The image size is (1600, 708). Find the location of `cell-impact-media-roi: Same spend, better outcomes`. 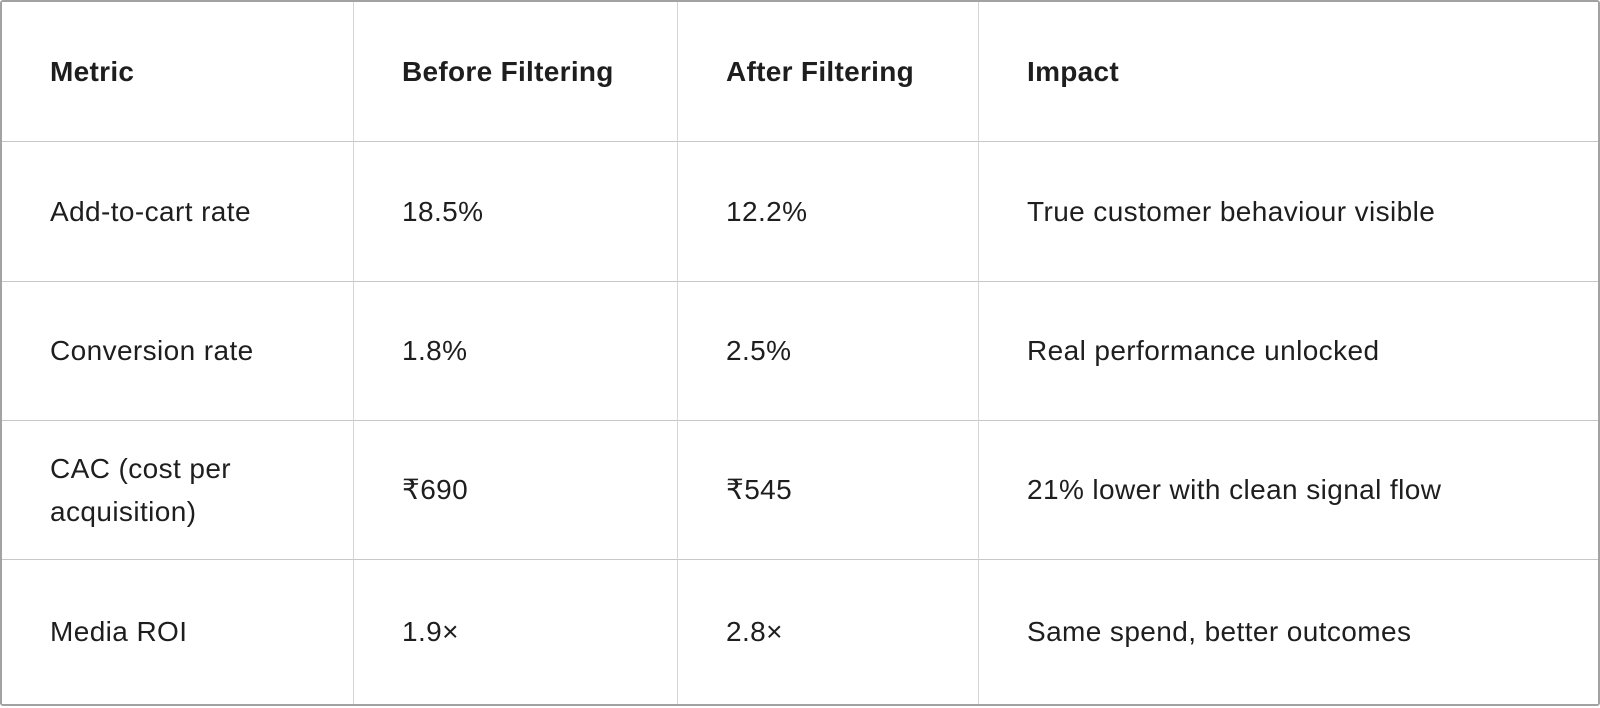

cell-impact-media-roi: Same spend, better outcomes is located at coordinates (1288, 632).